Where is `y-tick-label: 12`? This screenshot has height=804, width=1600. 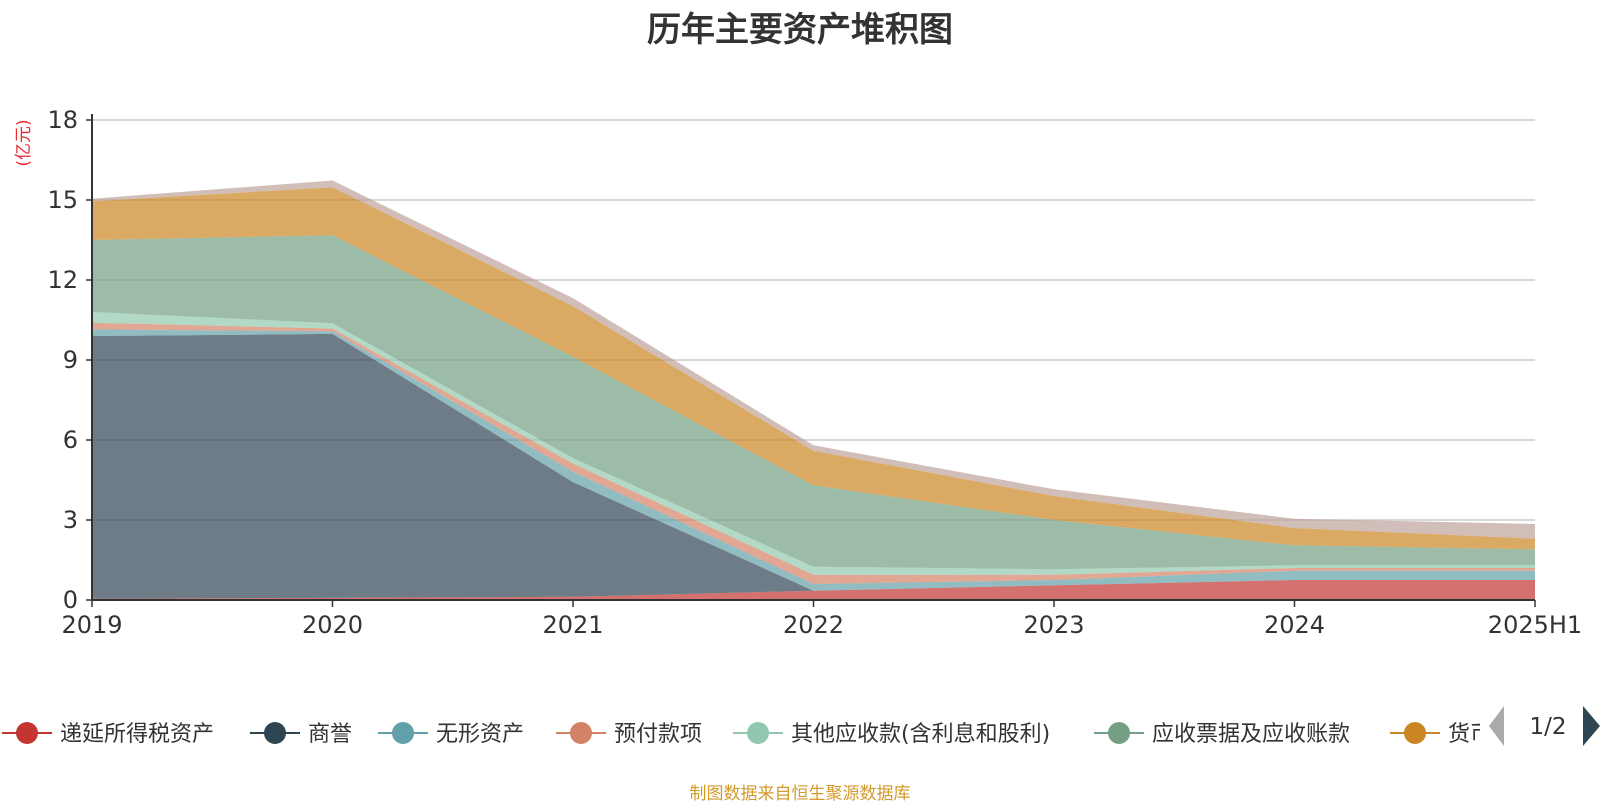 y-tick-label: 12 is located at coordinates (62, 280).